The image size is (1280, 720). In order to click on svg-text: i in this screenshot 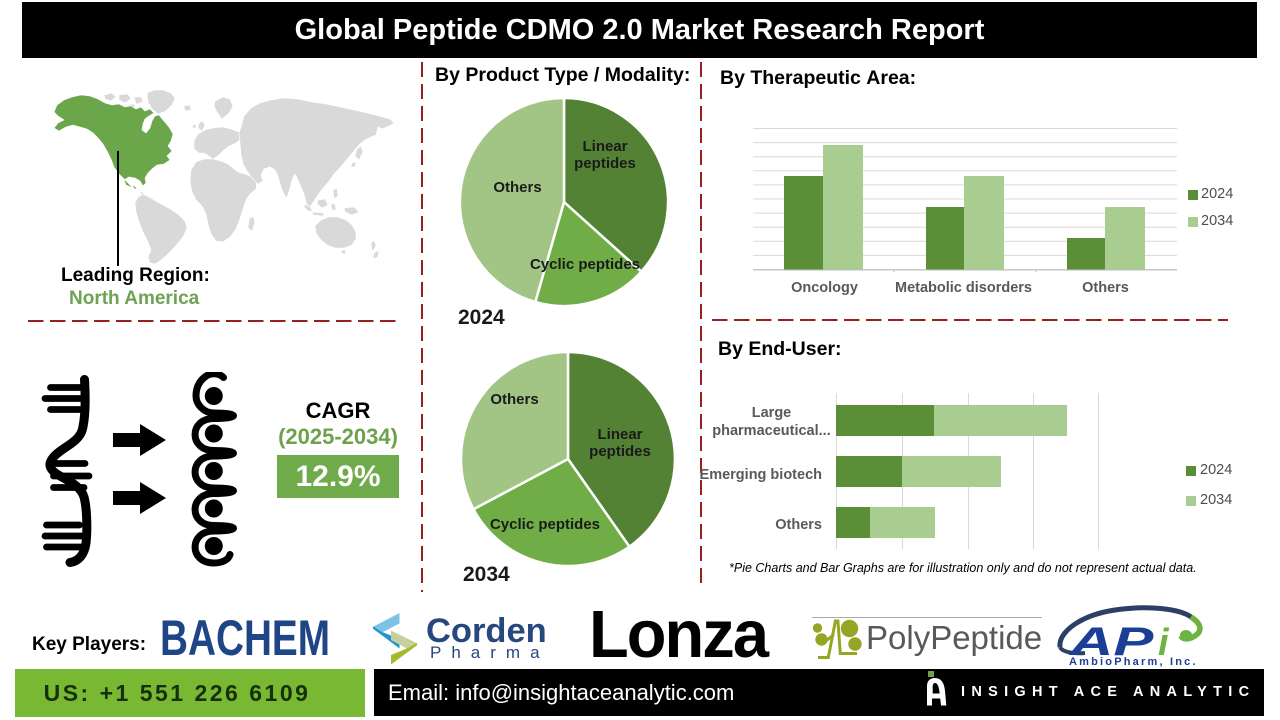, I will do `click(1164, 643)`.